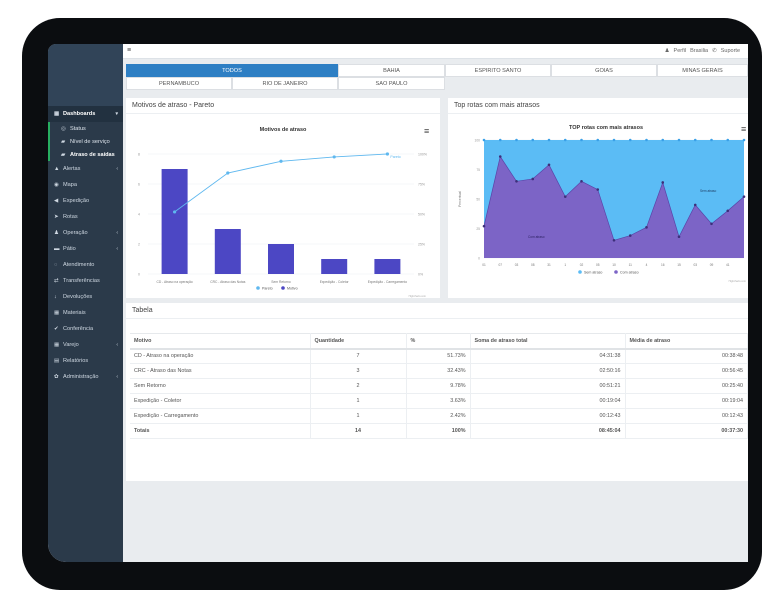 The image size is (781, 599). What do you see at coordinates (421, 215) in the screenshot?
I see `y2-tick-label: 50%` at bounding box center [421, 215].